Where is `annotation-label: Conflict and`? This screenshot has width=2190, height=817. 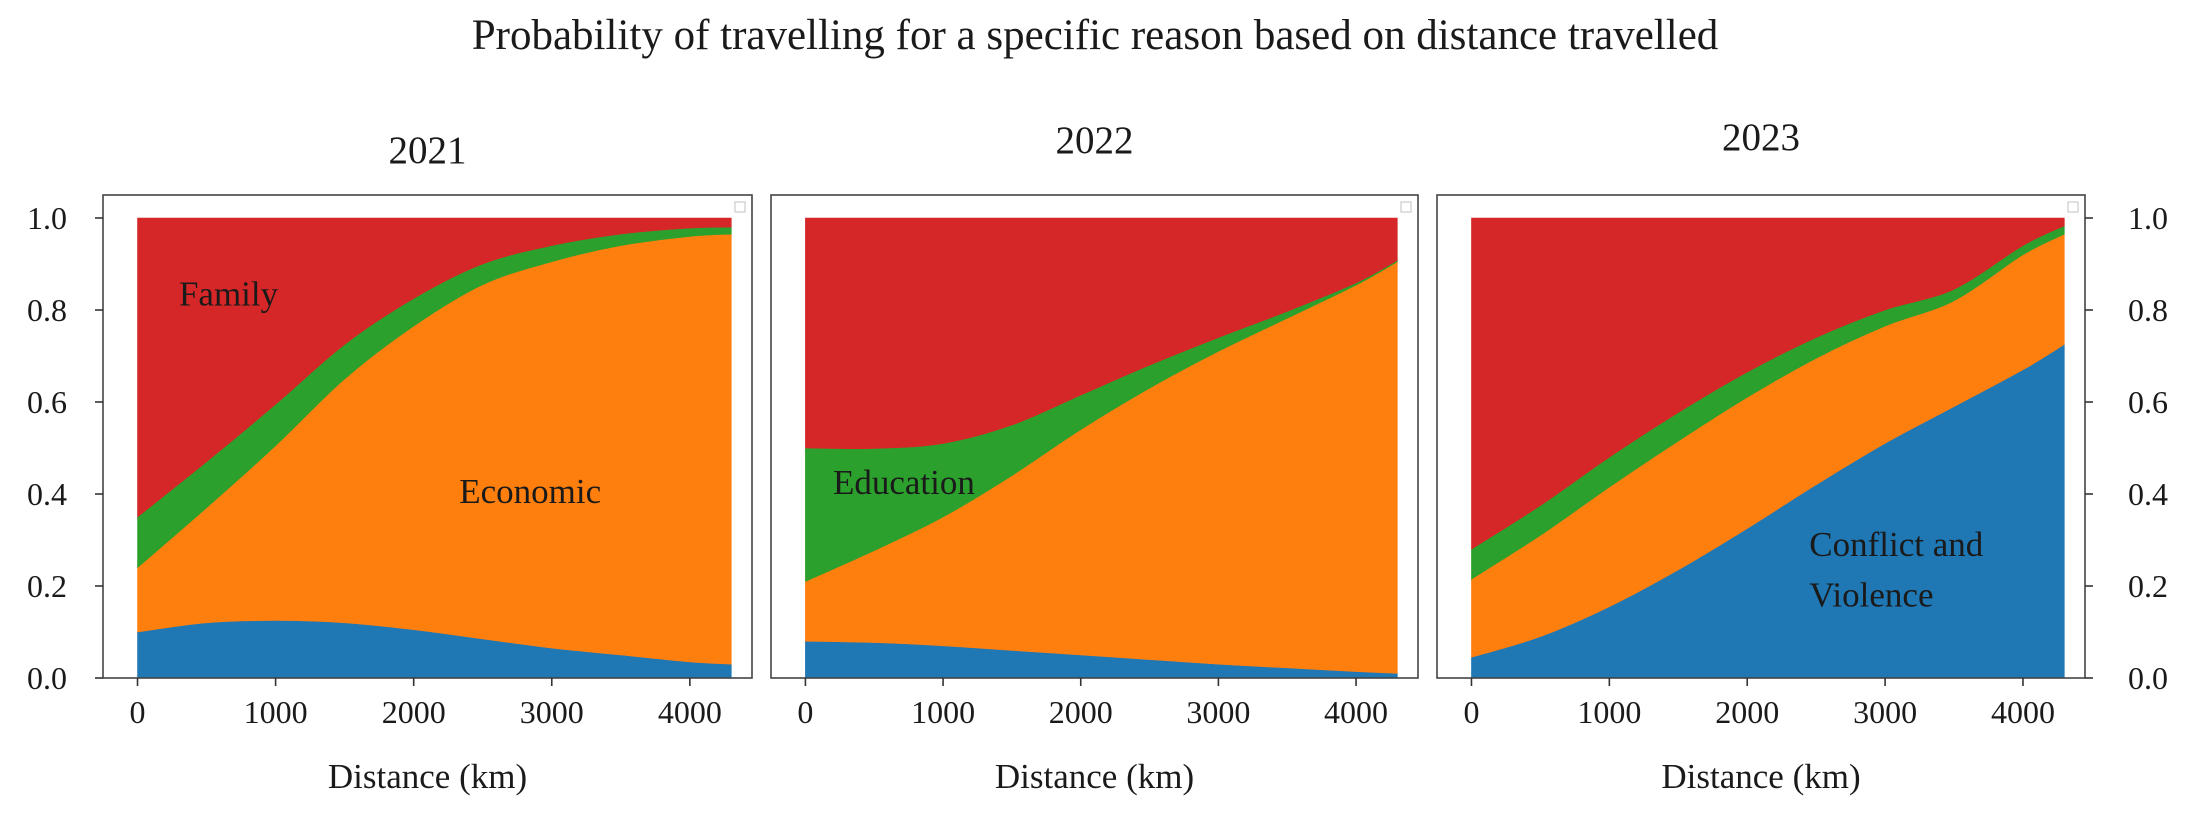 annotation-label: Conflict and is located at coordinates (1896, 544).